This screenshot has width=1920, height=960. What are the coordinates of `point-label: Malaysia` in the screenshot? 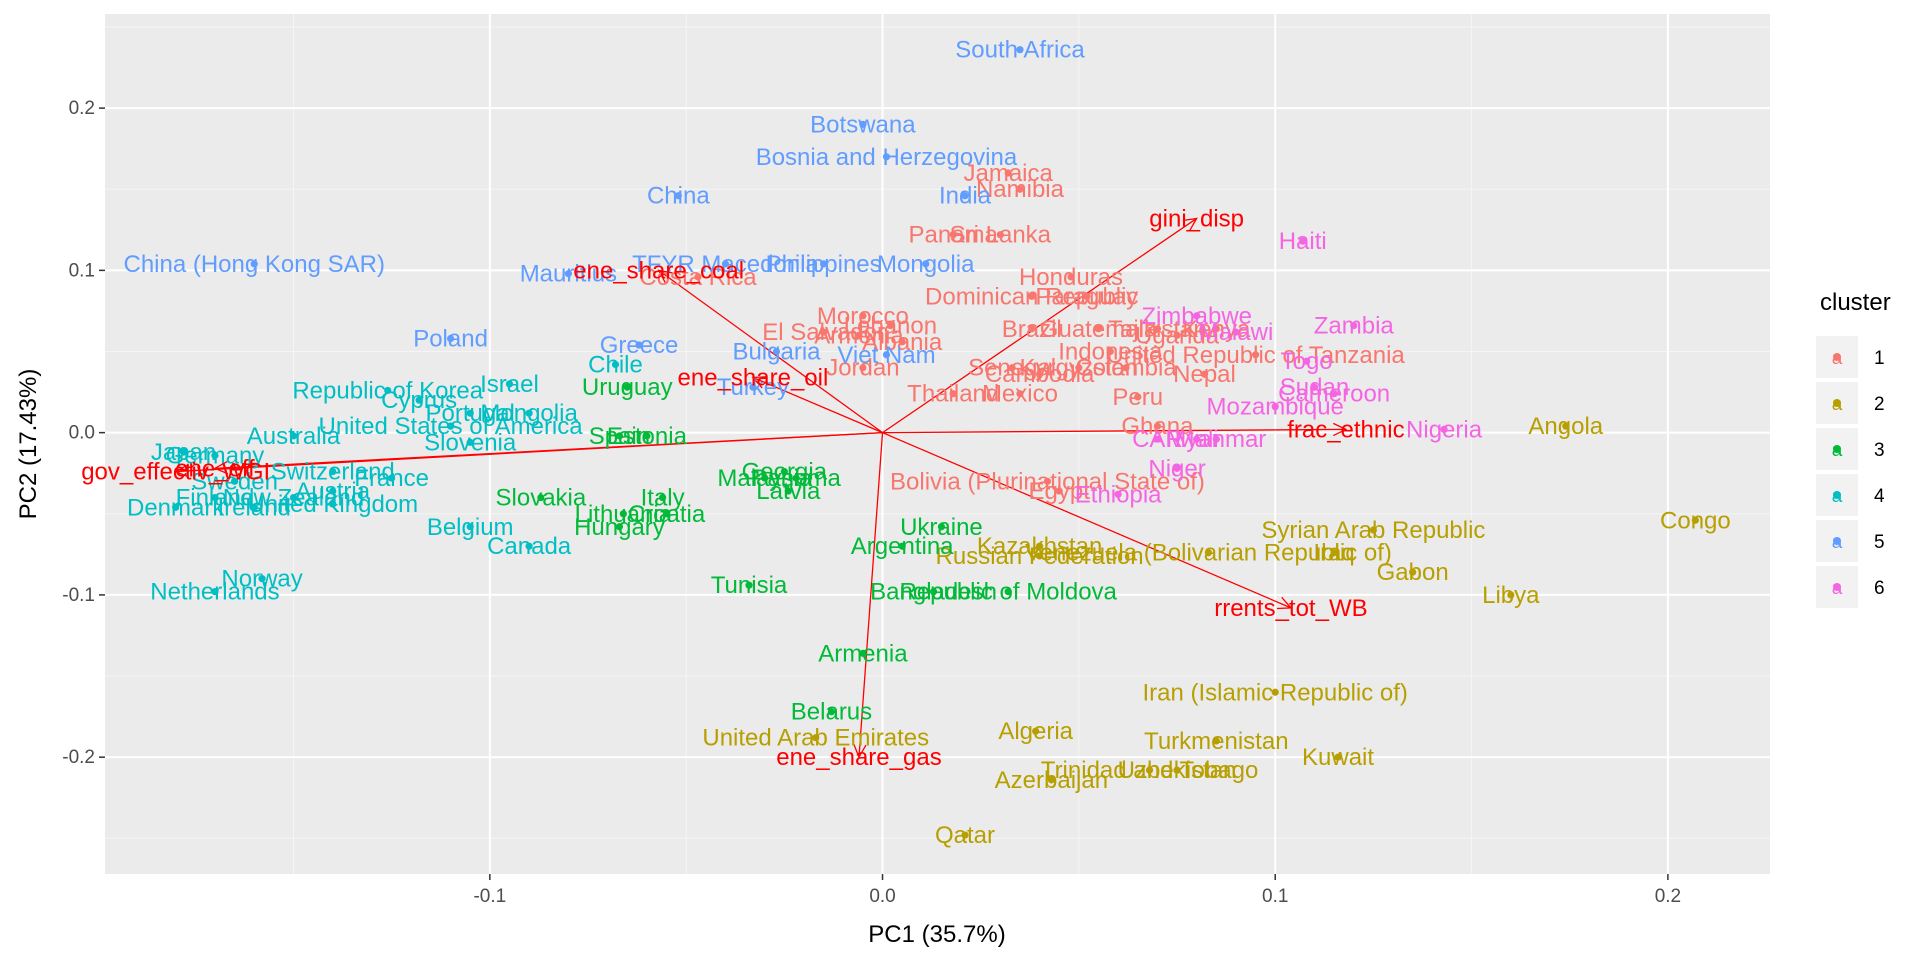 It's located at (764, 478).